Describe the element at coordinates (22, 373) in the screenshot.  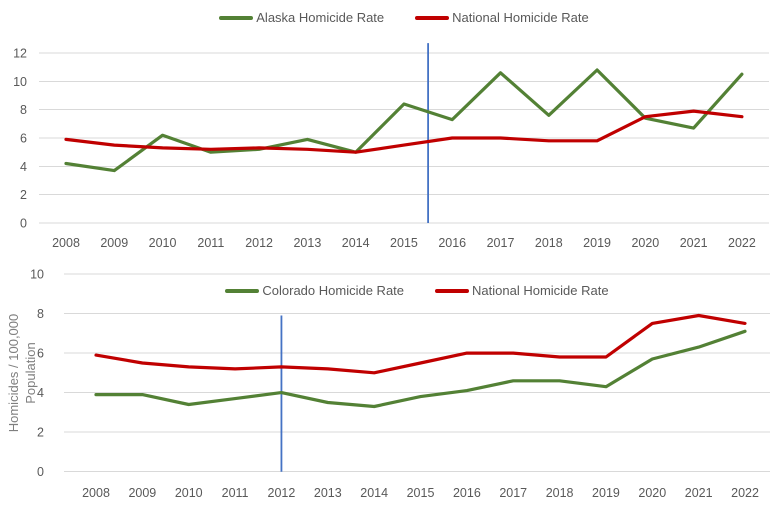
I see `y-axis-title: Homicides / 100,000 Population` at that location.